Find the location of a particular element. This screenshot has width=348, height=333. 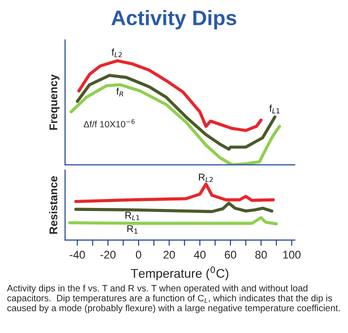

x-tick-label: 20 is located at coordinates (169, 254).